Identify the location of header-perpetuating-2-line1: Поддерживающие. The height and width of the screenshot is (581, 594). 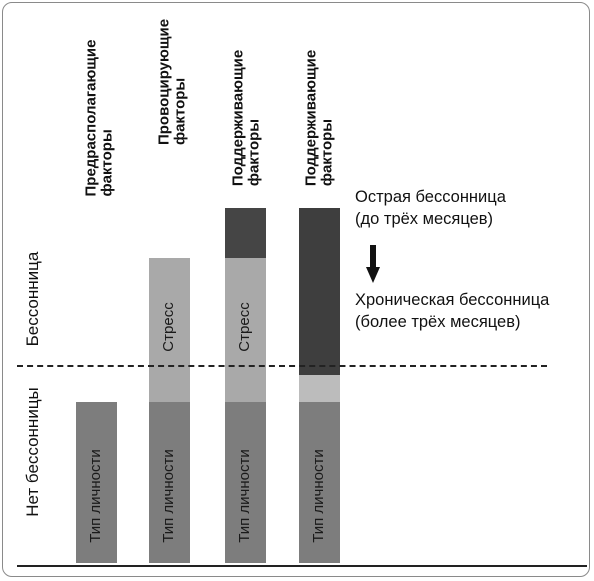
(311, 118).